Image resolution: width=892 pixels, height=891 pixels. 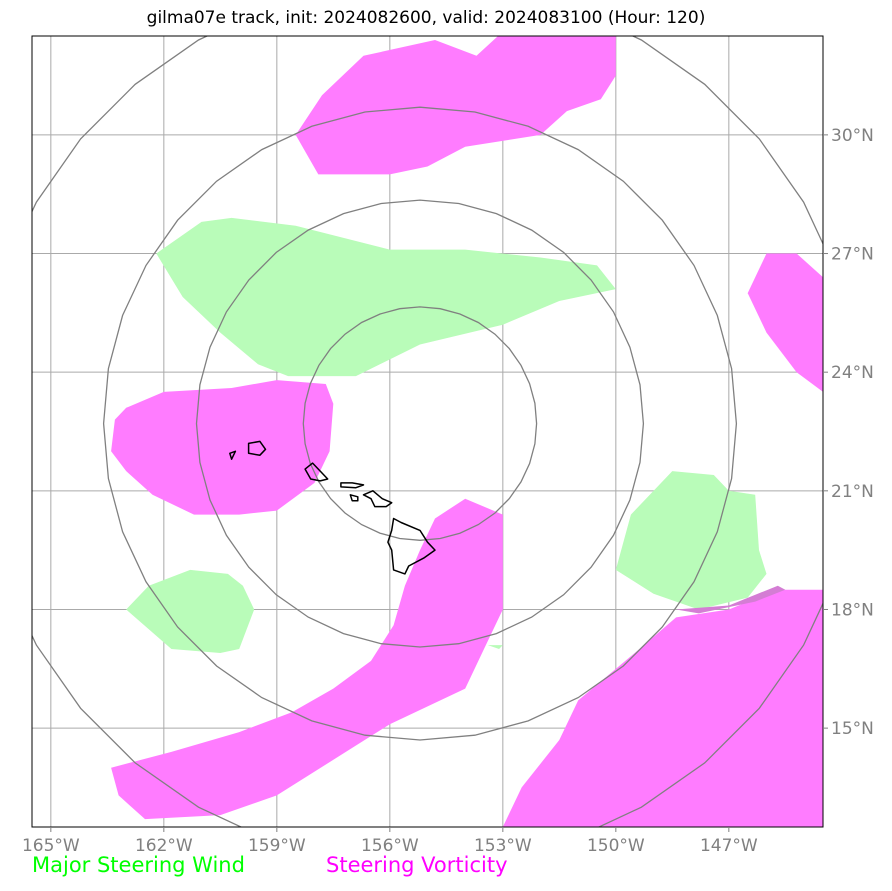 I want to click on lat-tick-label: 21°N, so click(x=852, y=492).